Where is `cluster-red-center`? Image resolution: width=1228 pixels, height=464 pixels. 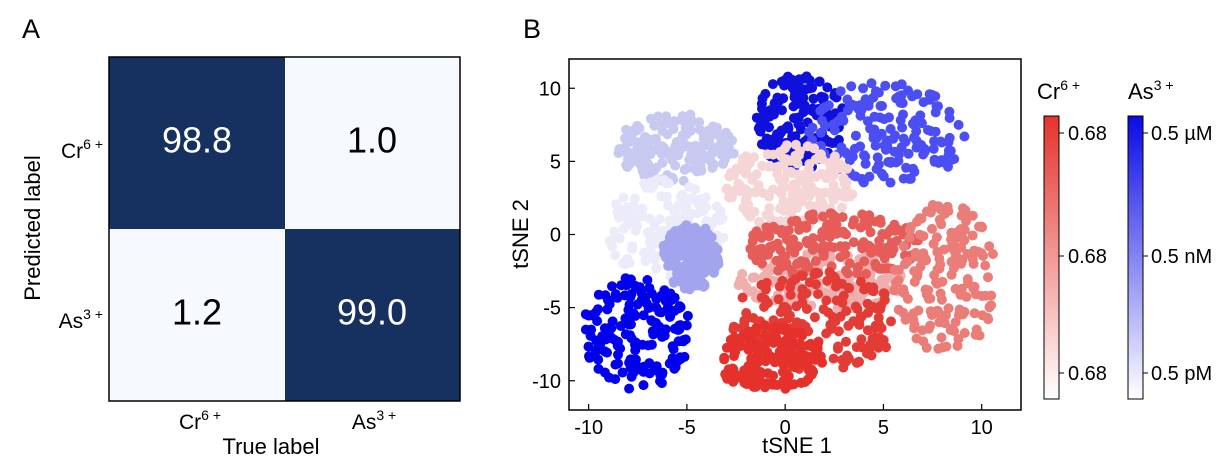 cluster-red-center is located at coordinates (834, 245).